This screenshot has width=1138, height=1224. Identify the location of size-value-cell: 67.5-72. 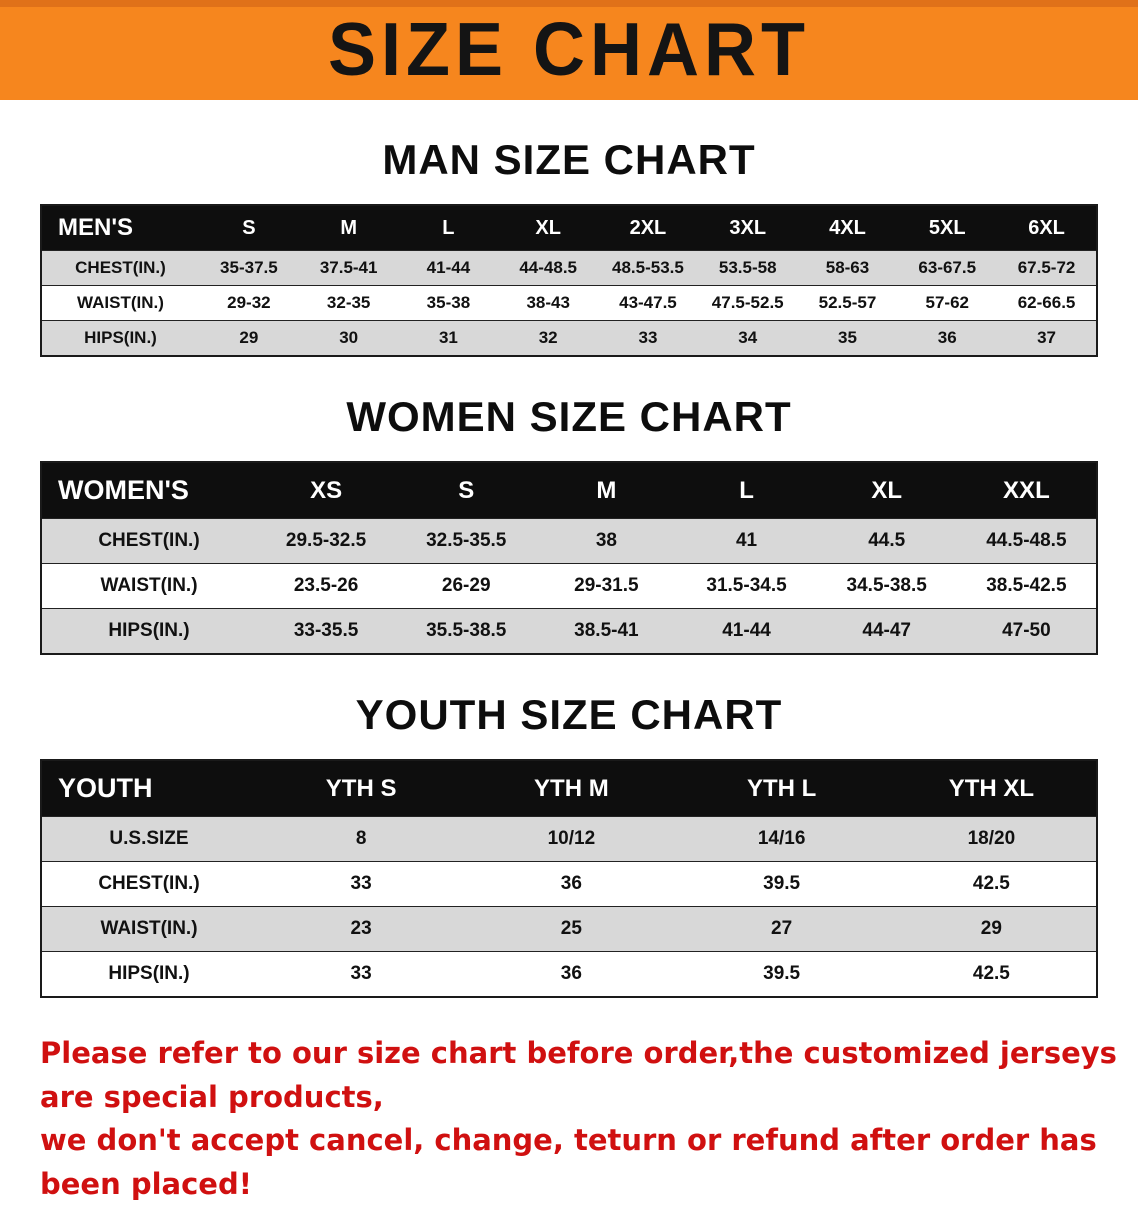
(1047, 268).